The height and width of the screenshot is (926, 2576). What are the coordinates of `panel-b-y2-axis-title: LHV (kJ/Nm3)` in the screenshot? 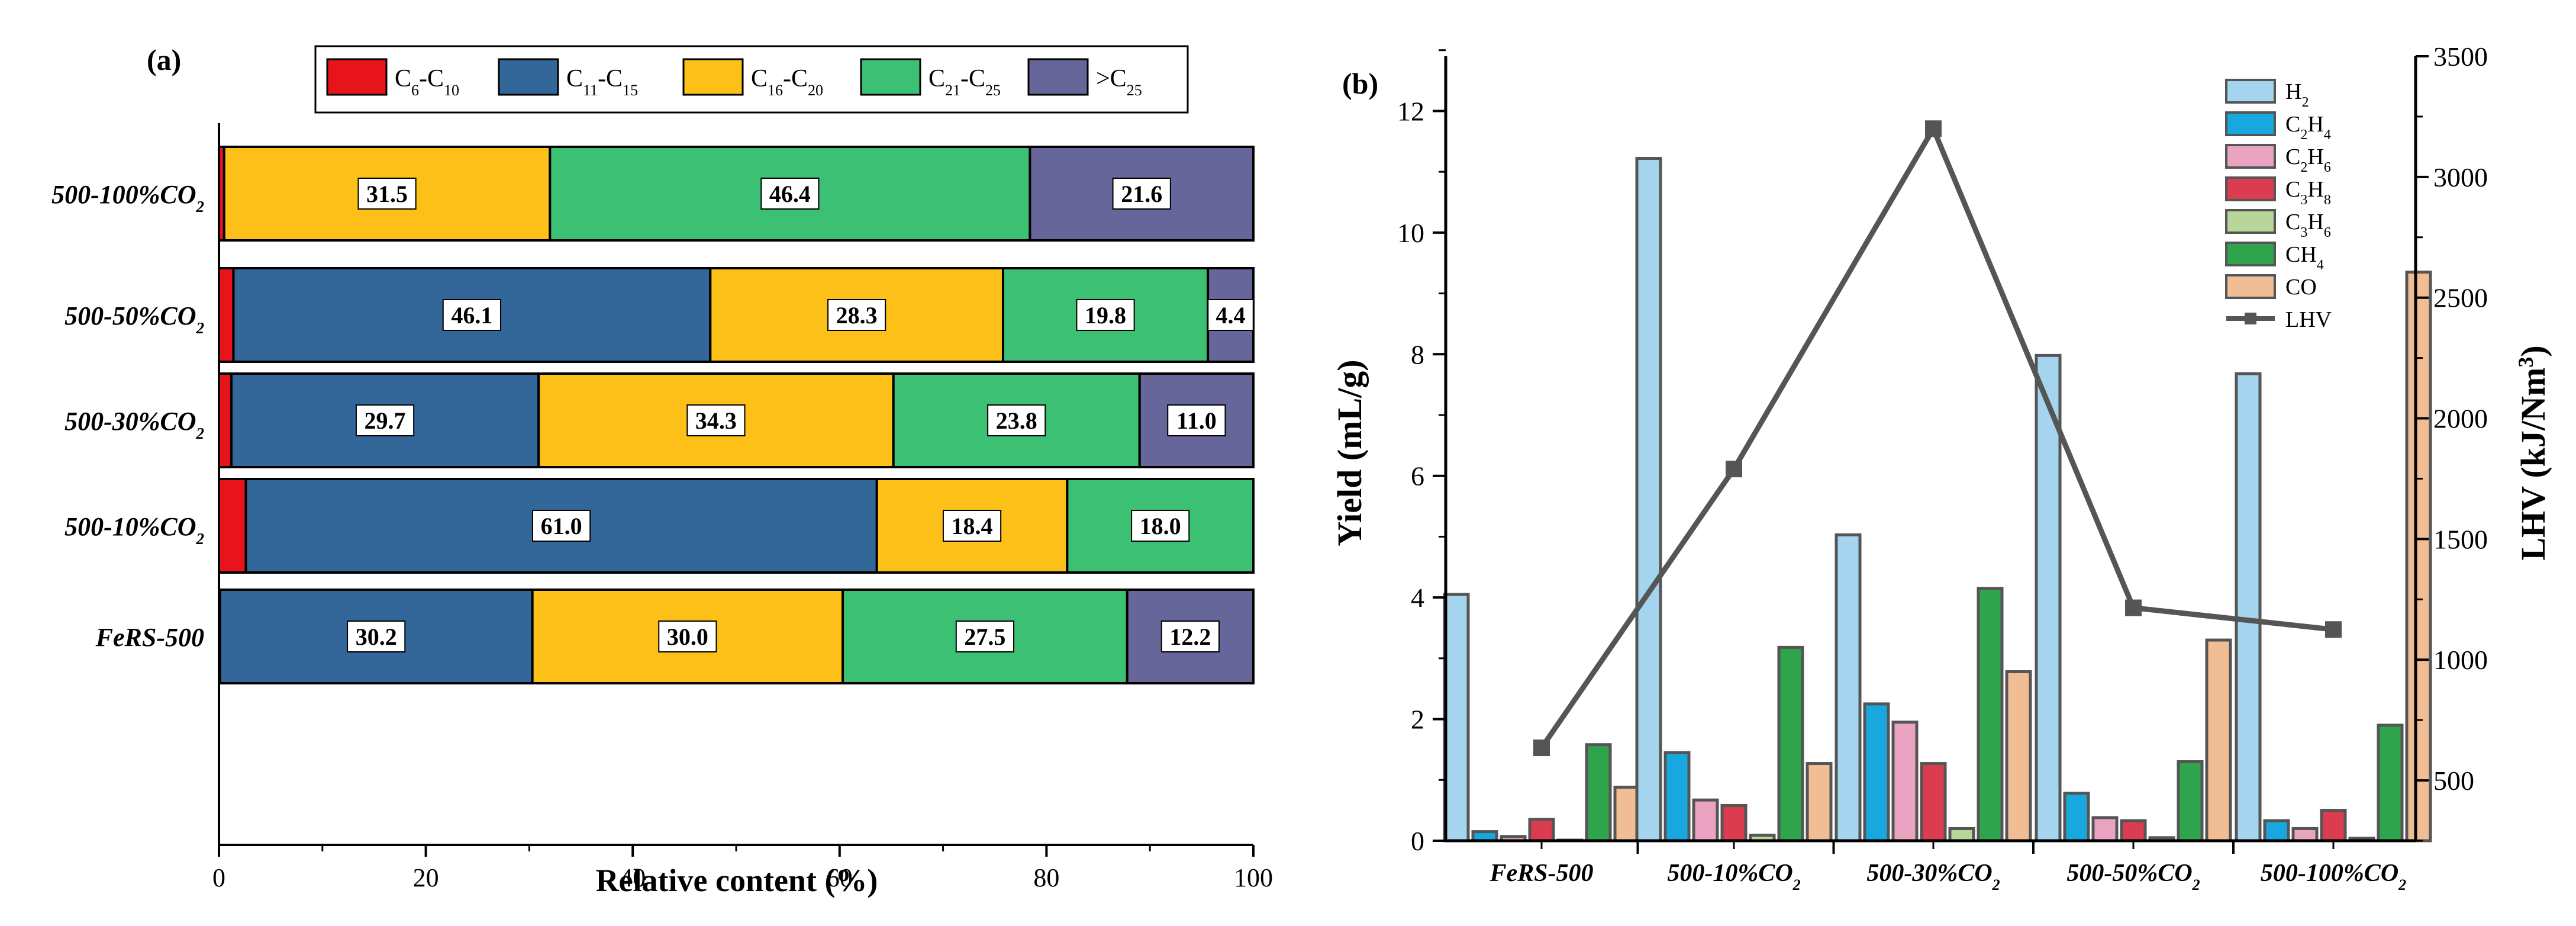 It's located at (2533, 452).